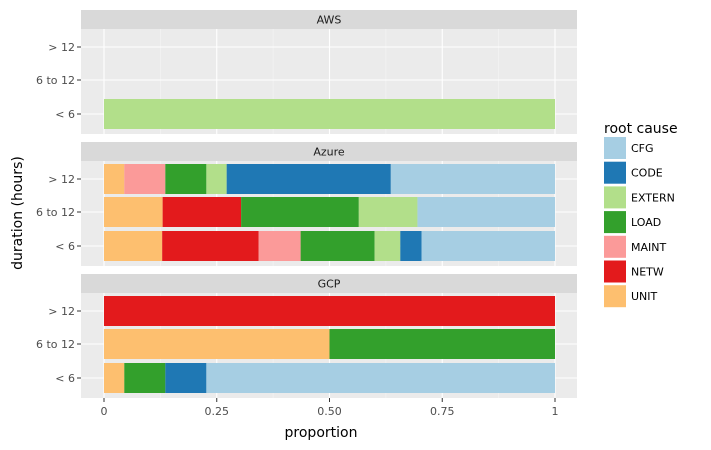 The height and width of the screenshot is (450, 711). I want to click on legend-item-unit: UNIT, so click(631, 296).